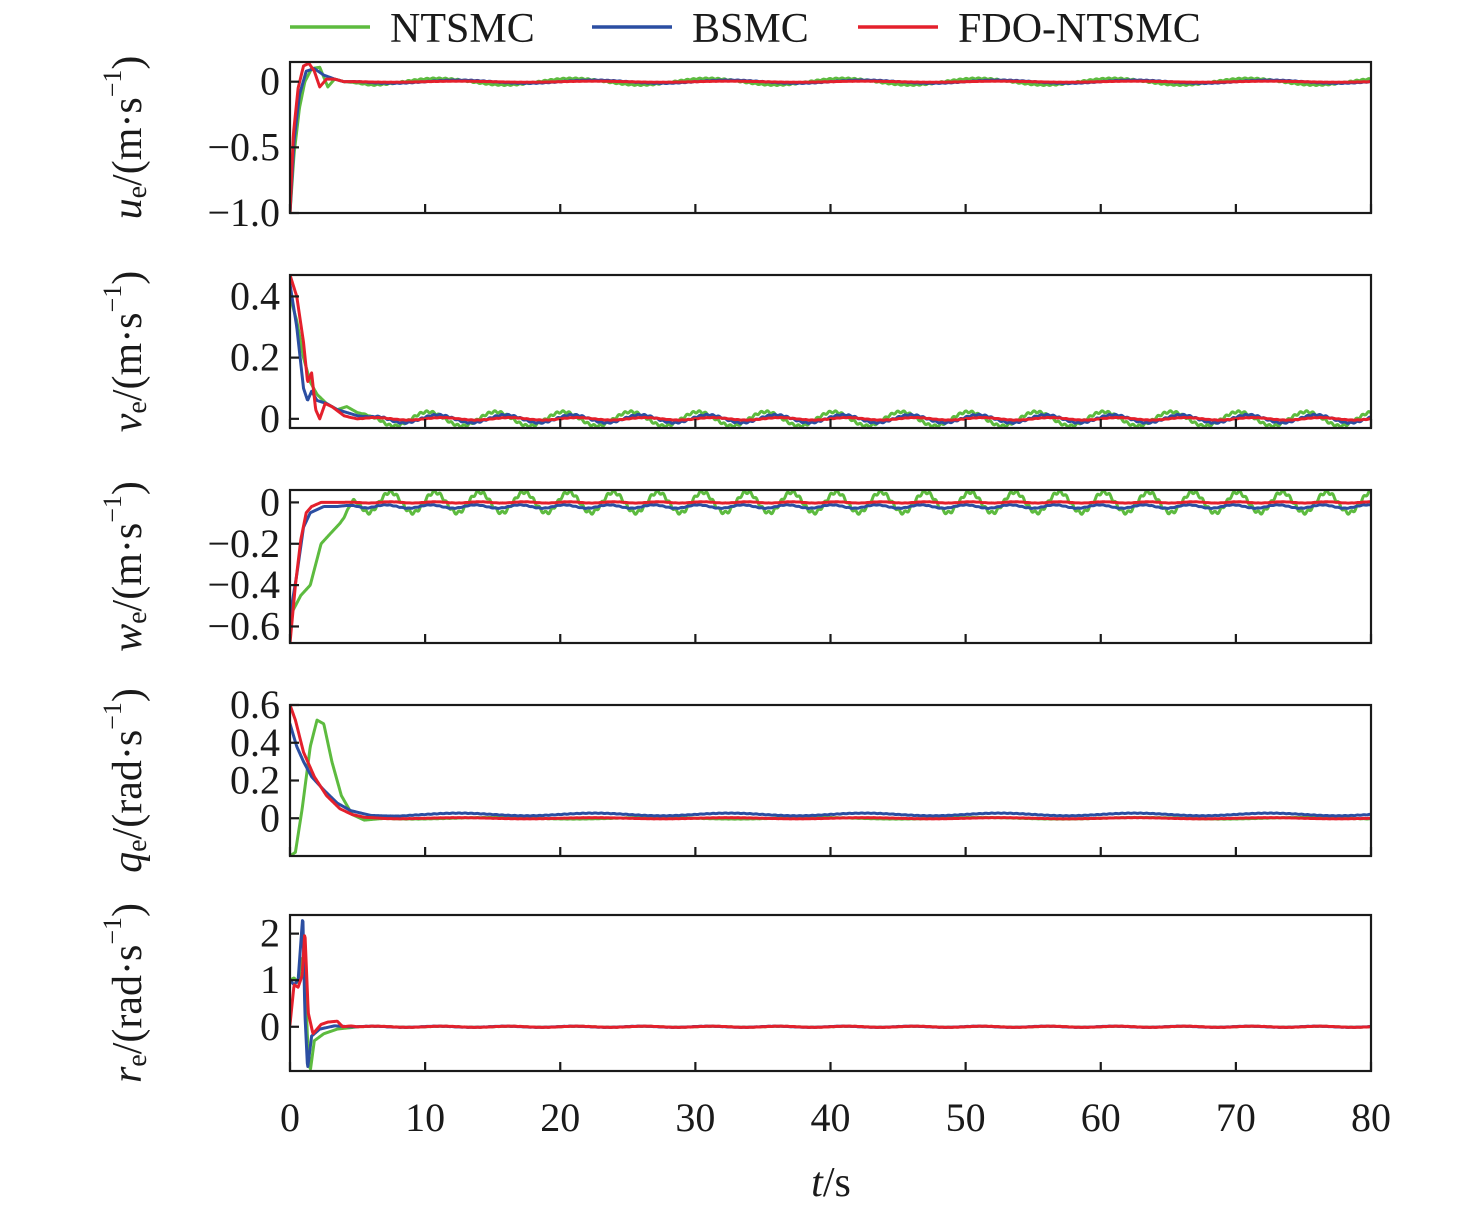 This screenshot has width=1476, height=1213. I want to click on legend: NTSMC BSMC FDO-NTSMC, so click(745, 29).